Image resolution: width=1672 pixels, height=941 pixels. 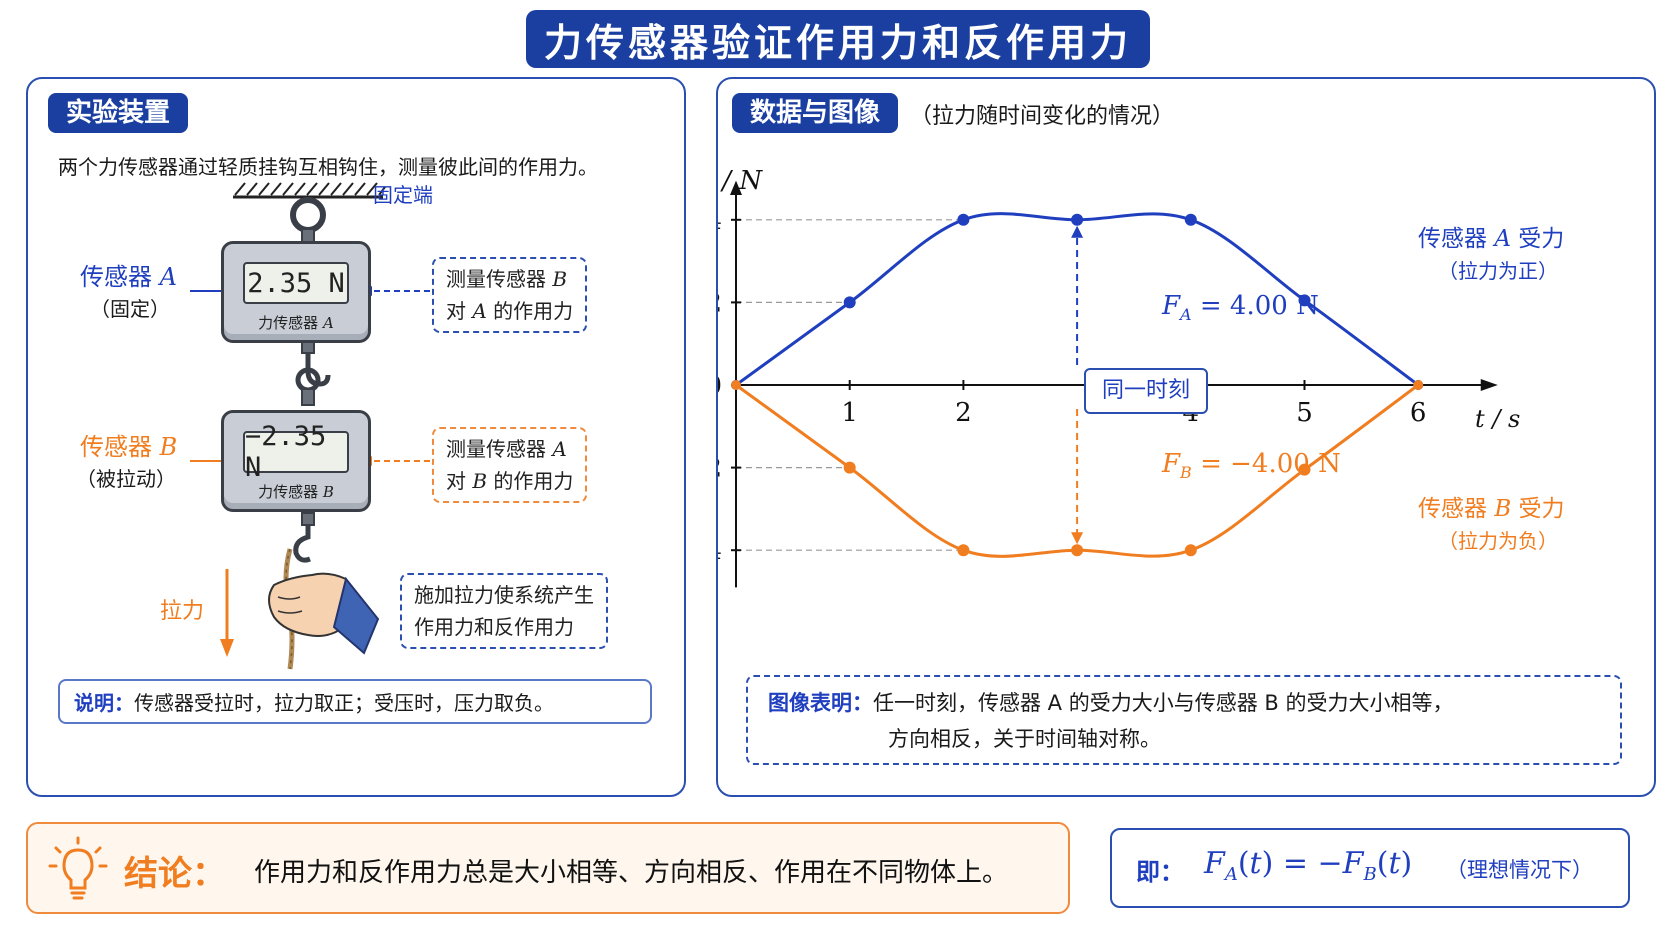 I want to click on apparatus-drawing, so click(x=310, y=426).